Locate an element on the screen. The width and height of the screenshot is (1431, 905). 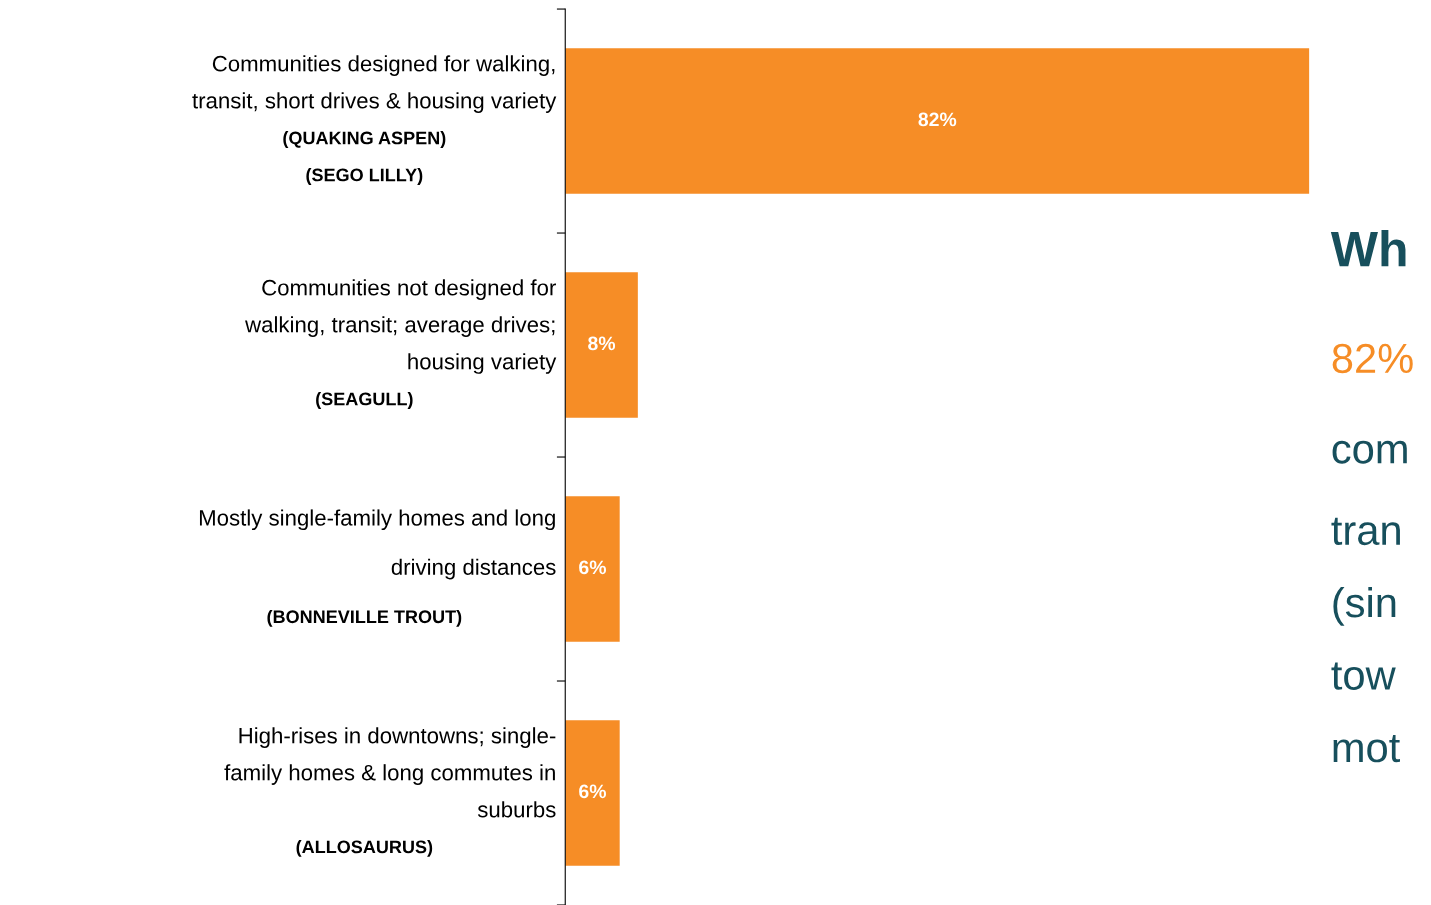
text: tow is located at coordinates (1363, 676).